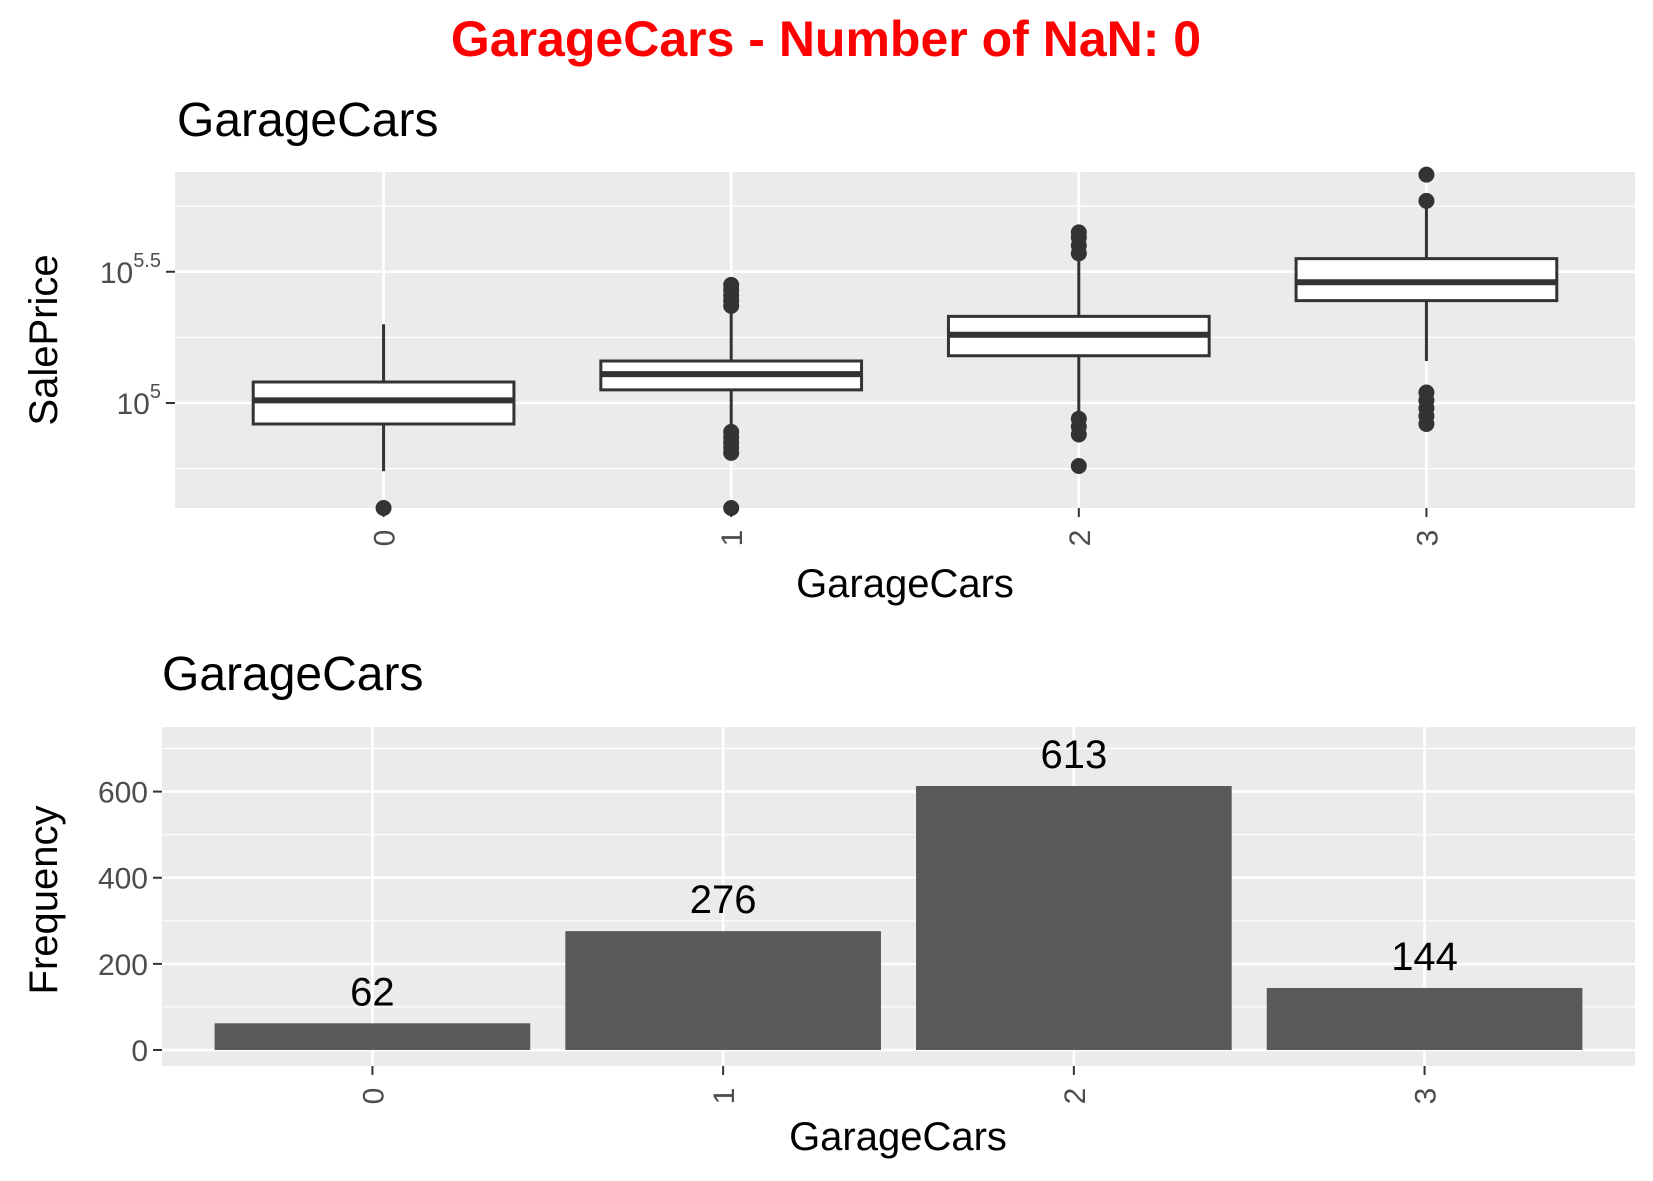 This screenshot has width=1653, height=1181. I want to click on page-title: GarageCars - Number of NaN: 0, so click(826, 39).